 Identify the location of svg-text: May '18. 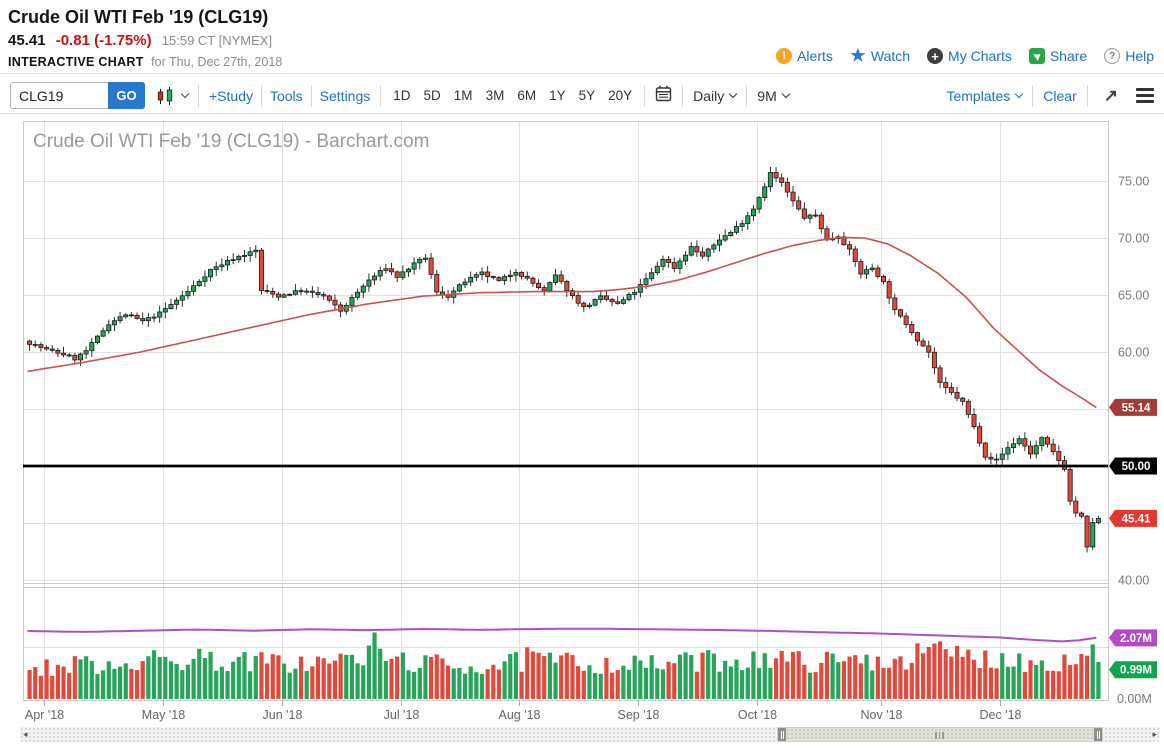
(163, 715).